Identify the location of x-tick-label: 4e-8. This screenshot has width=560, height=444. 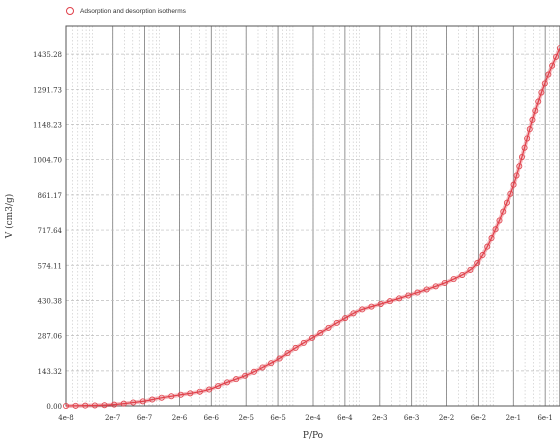
(65, 418).